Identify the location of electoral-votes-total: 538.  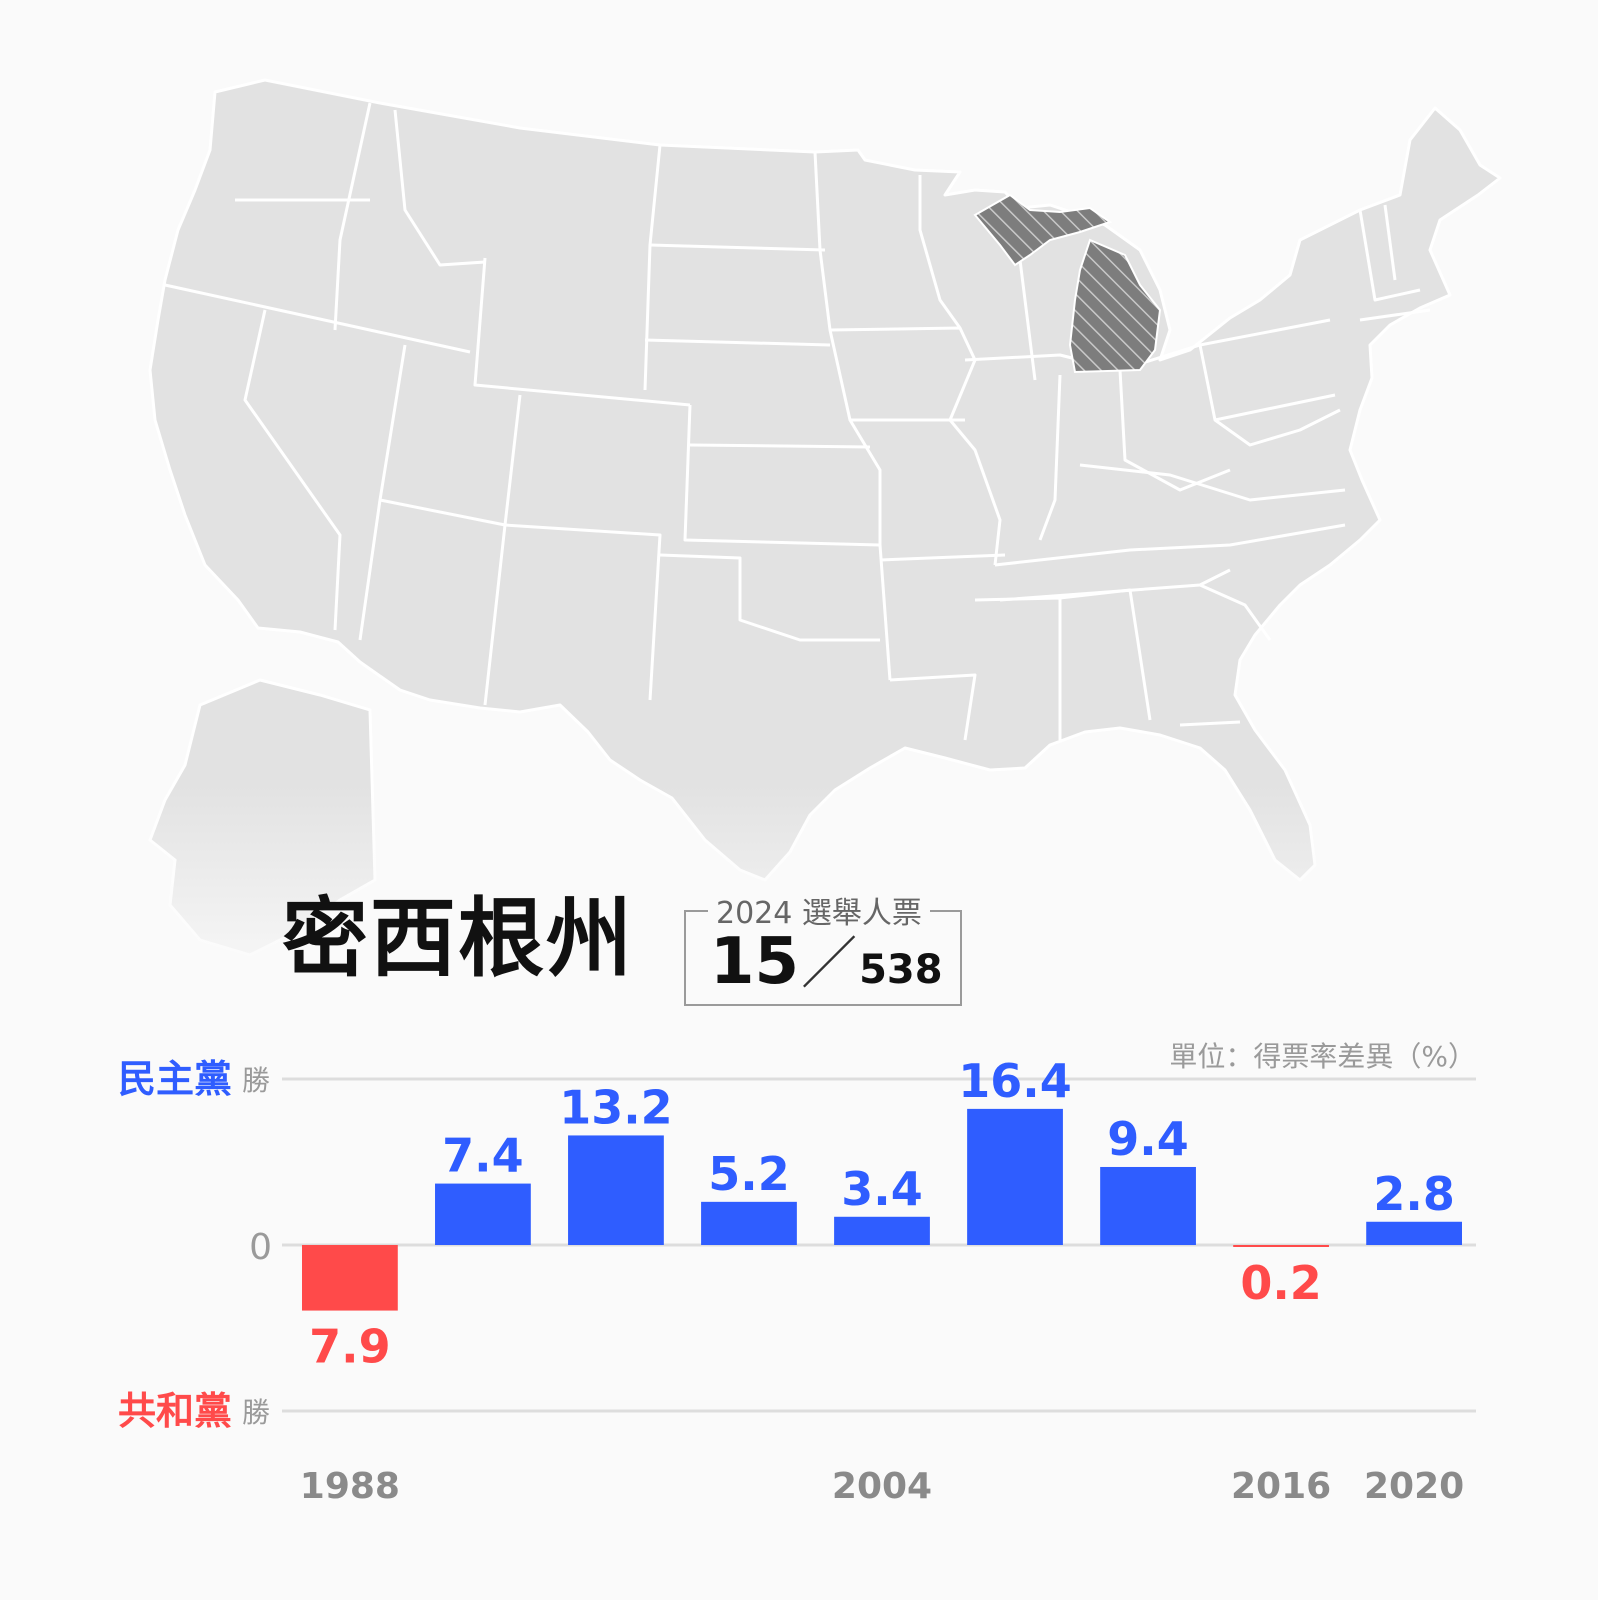
(901, 970).